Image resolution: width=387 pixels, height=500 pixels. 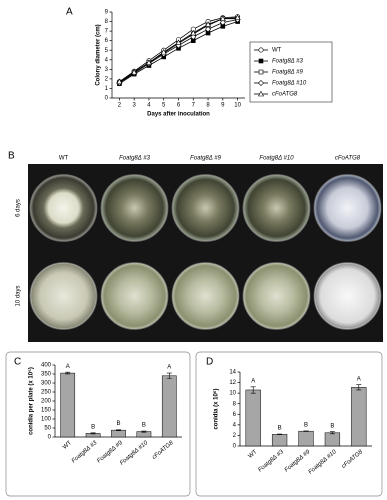 What do you see at coordinates (17, 362) in the screenshot?
I see `panel-label: C` at bounding box center [17, 362].